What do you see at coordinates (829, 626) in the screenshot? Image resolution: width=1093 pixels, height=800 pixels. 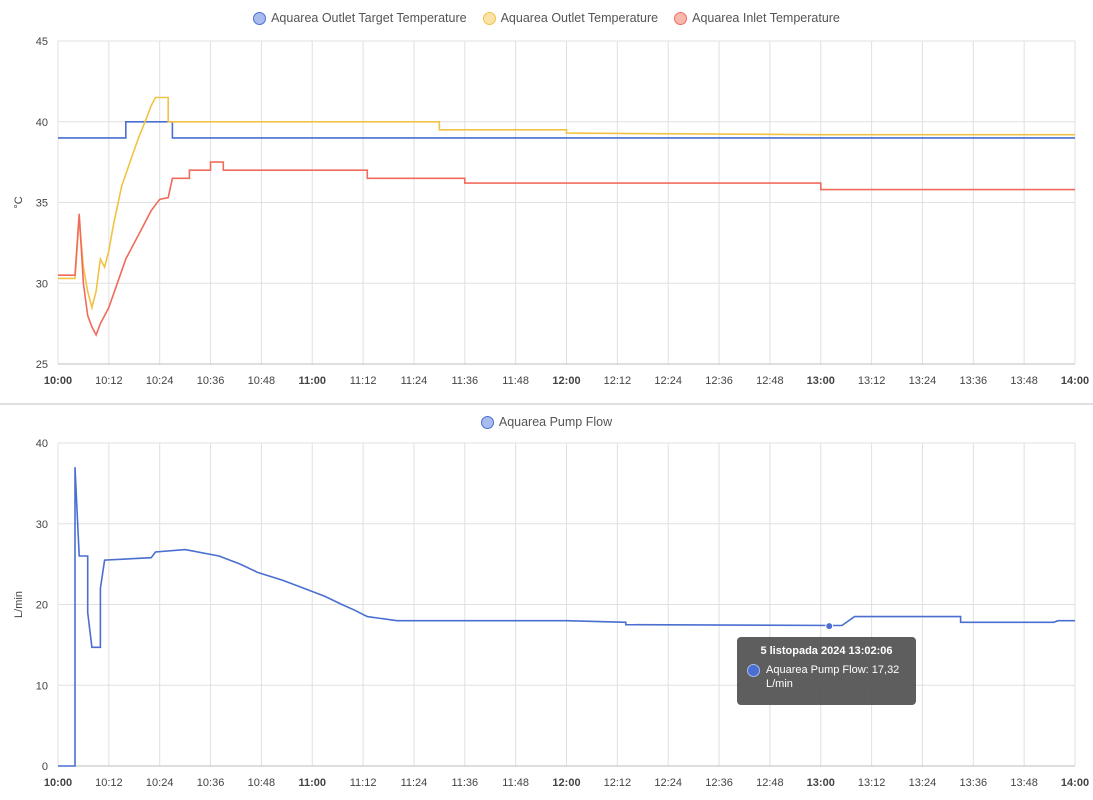 I see `highlighted-data-point` at bounding box center [829, 626].